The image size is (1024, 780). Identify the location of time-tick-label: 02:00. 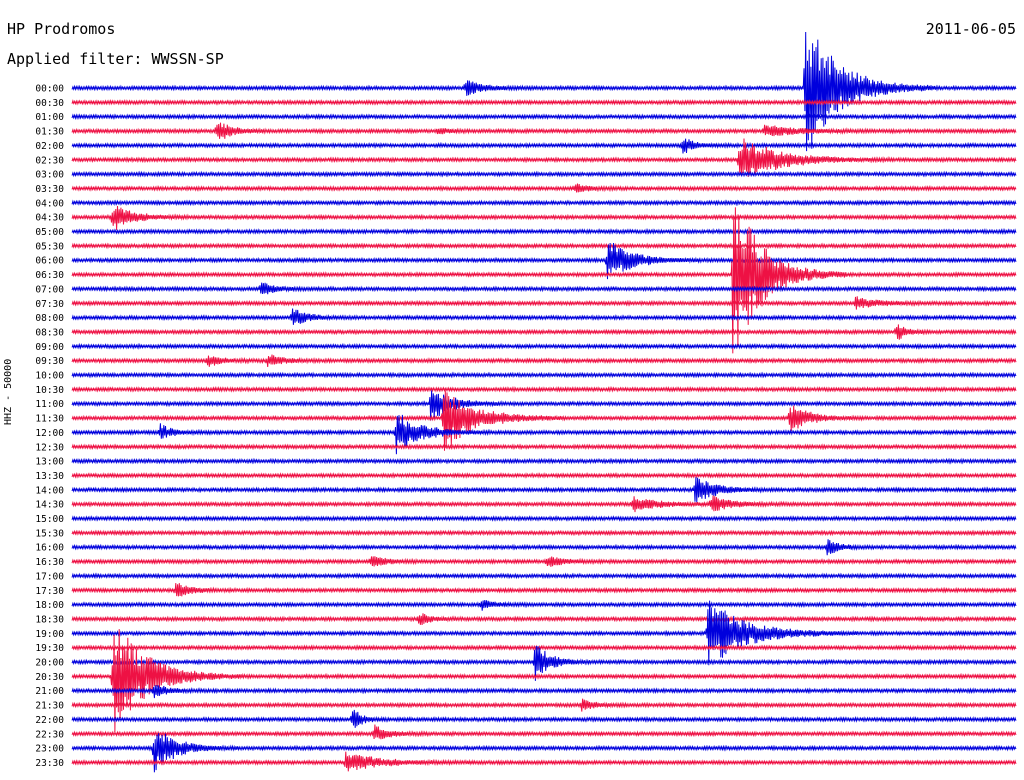
(49, 146).